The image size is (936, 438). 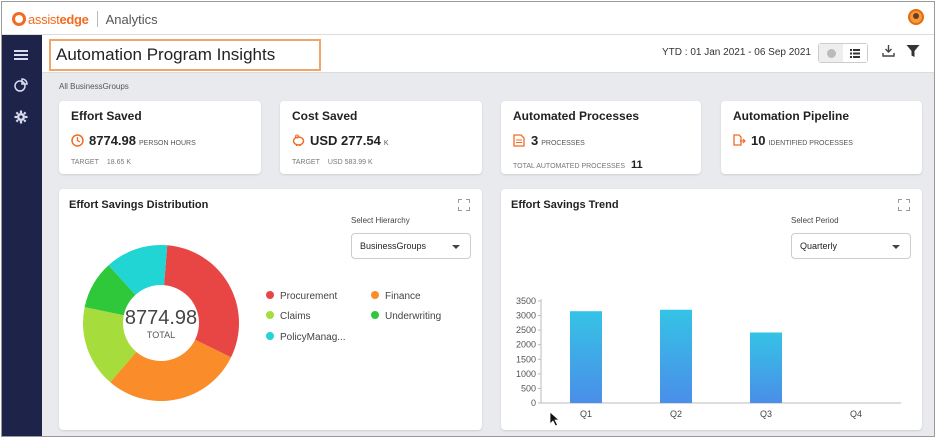 What do you see at coordinates (736, 52) in the screenshot?
I see `date-range: YTD : 01 Jan 2021 - 06 Sep 2021` at bounding box center [736, 52].